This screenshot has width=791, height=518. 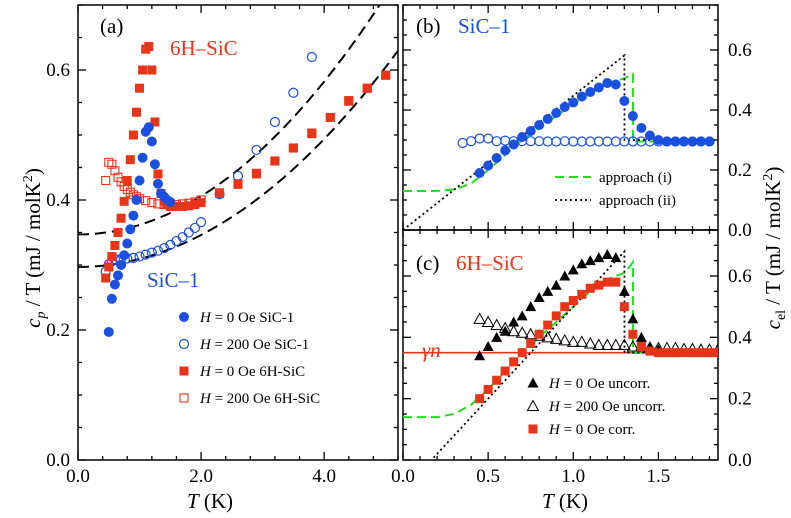 What do you see at coordinates (488, 476) in the screenshot?
I see `x-tick-label: 0.5` at bounding box center [488, 476].